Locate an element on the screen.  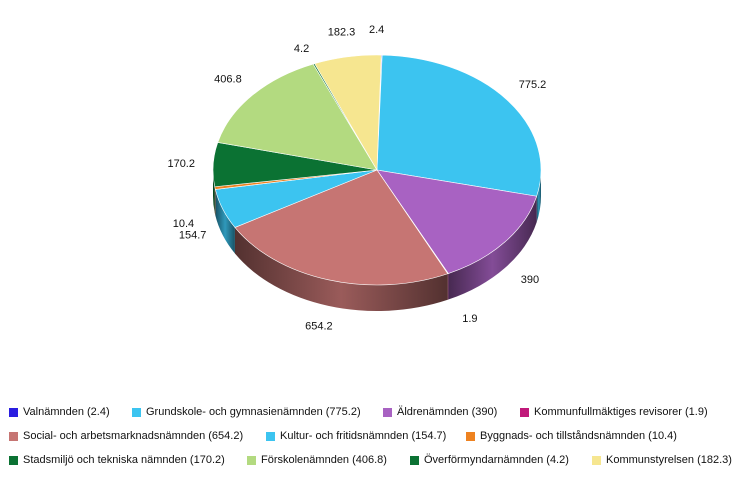
data-label-9: 4.2 is located at coordinates (301, 49).